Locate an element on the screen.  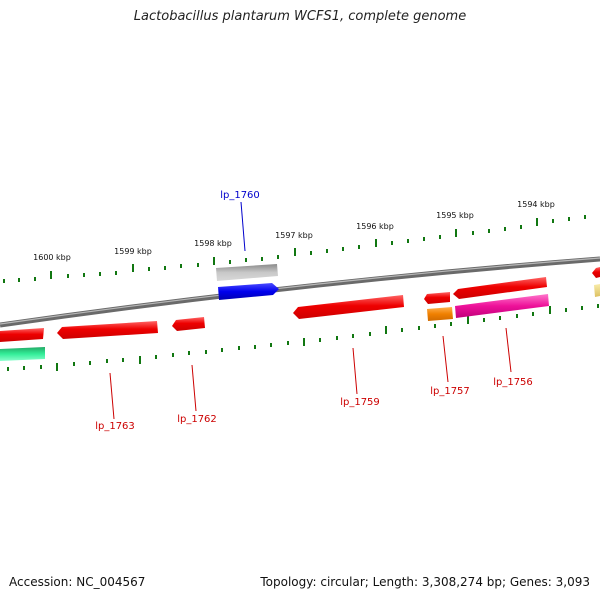
scale-label-1598: 1598 kbp is located at coordinates (213, 243).